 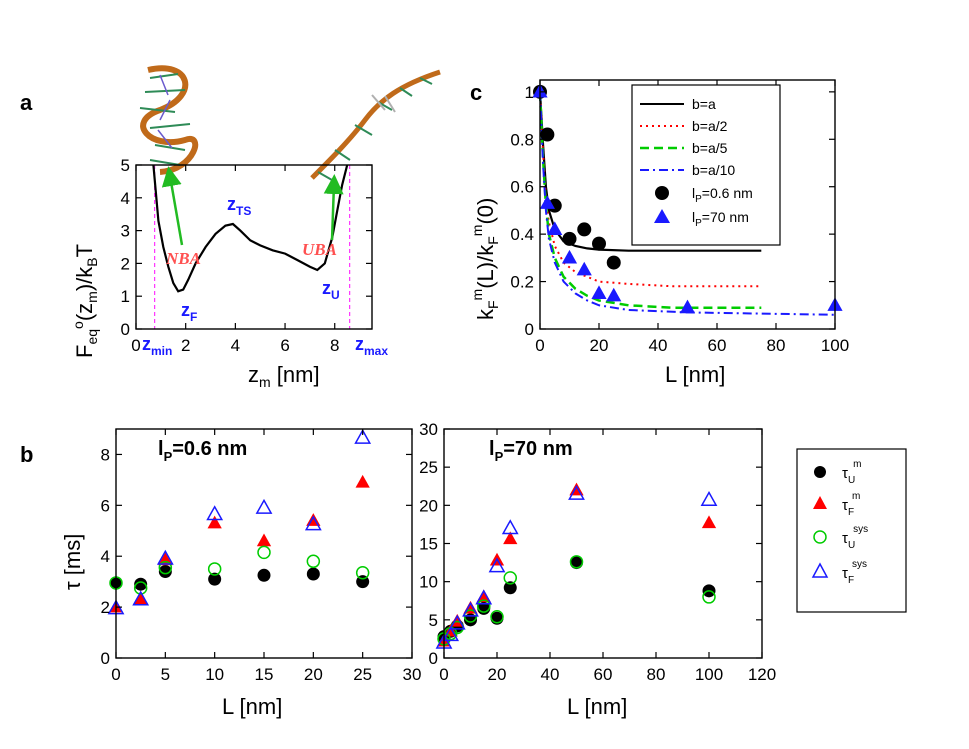 I want to click on nba-label: NBA, so click(x=183, y=258).